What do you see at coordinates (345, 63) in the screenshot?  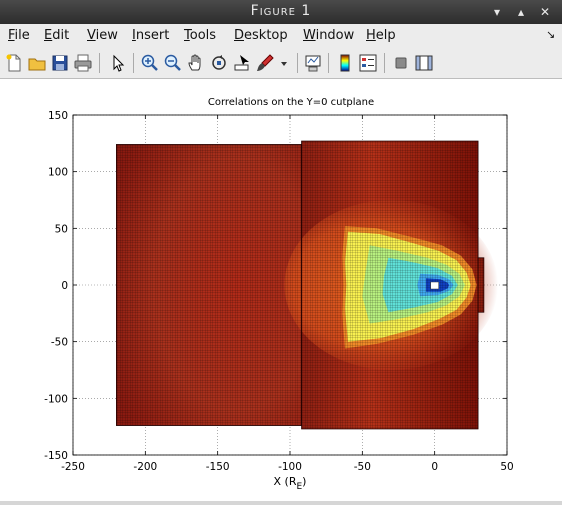 I see `colorbar-icon` at bounding box center [345, 63].